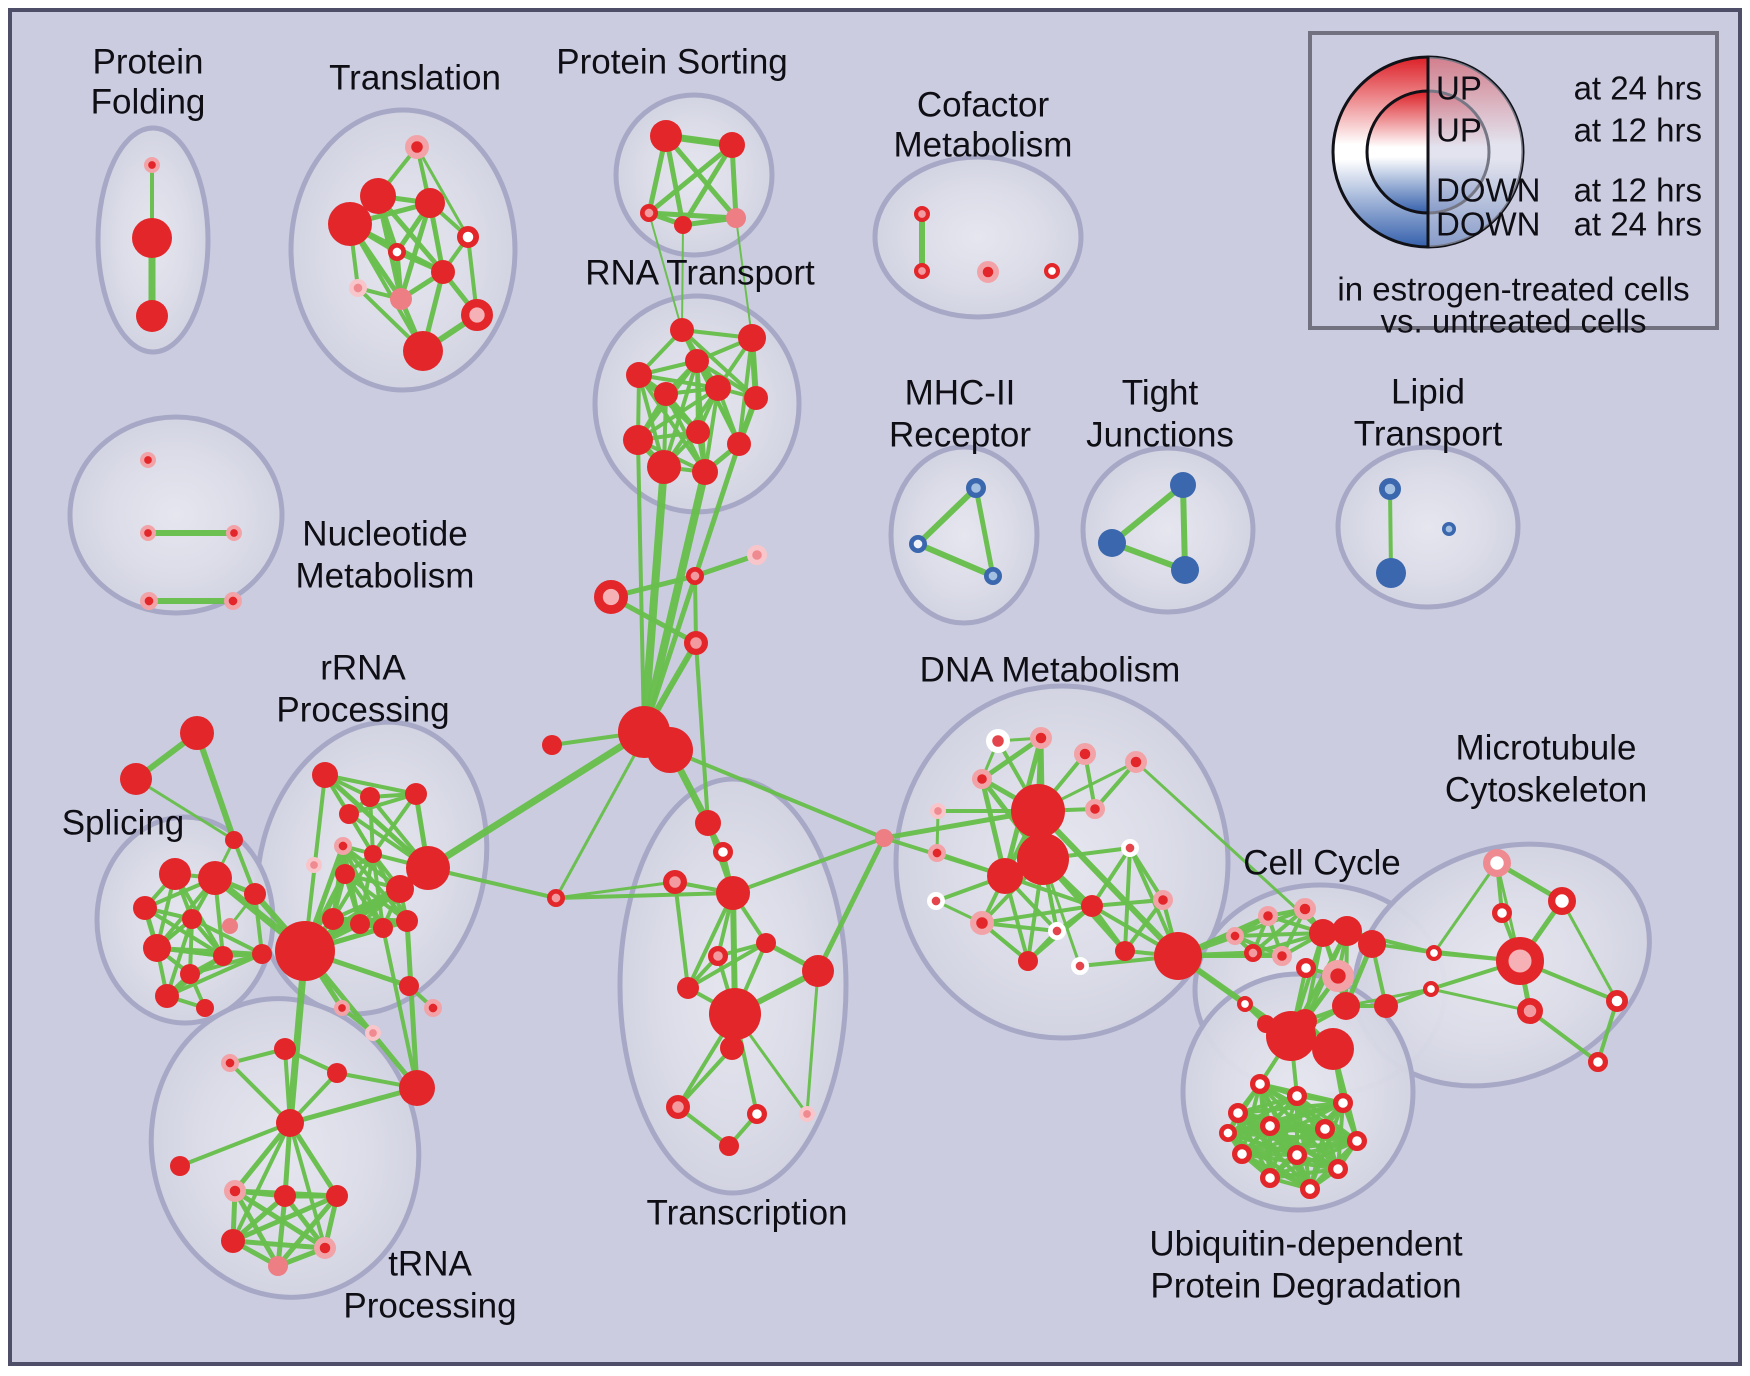  What do you see at coordinates (313, 865) in the screenshot?
I see `network-node-rr5` at bounding box center [313, 865].